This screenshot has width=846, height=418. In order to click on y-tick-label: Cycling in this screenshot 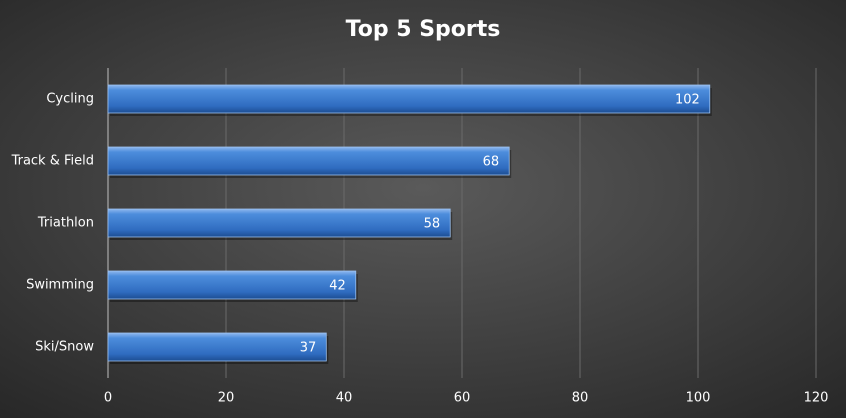, I will do `click(70, 99)`.